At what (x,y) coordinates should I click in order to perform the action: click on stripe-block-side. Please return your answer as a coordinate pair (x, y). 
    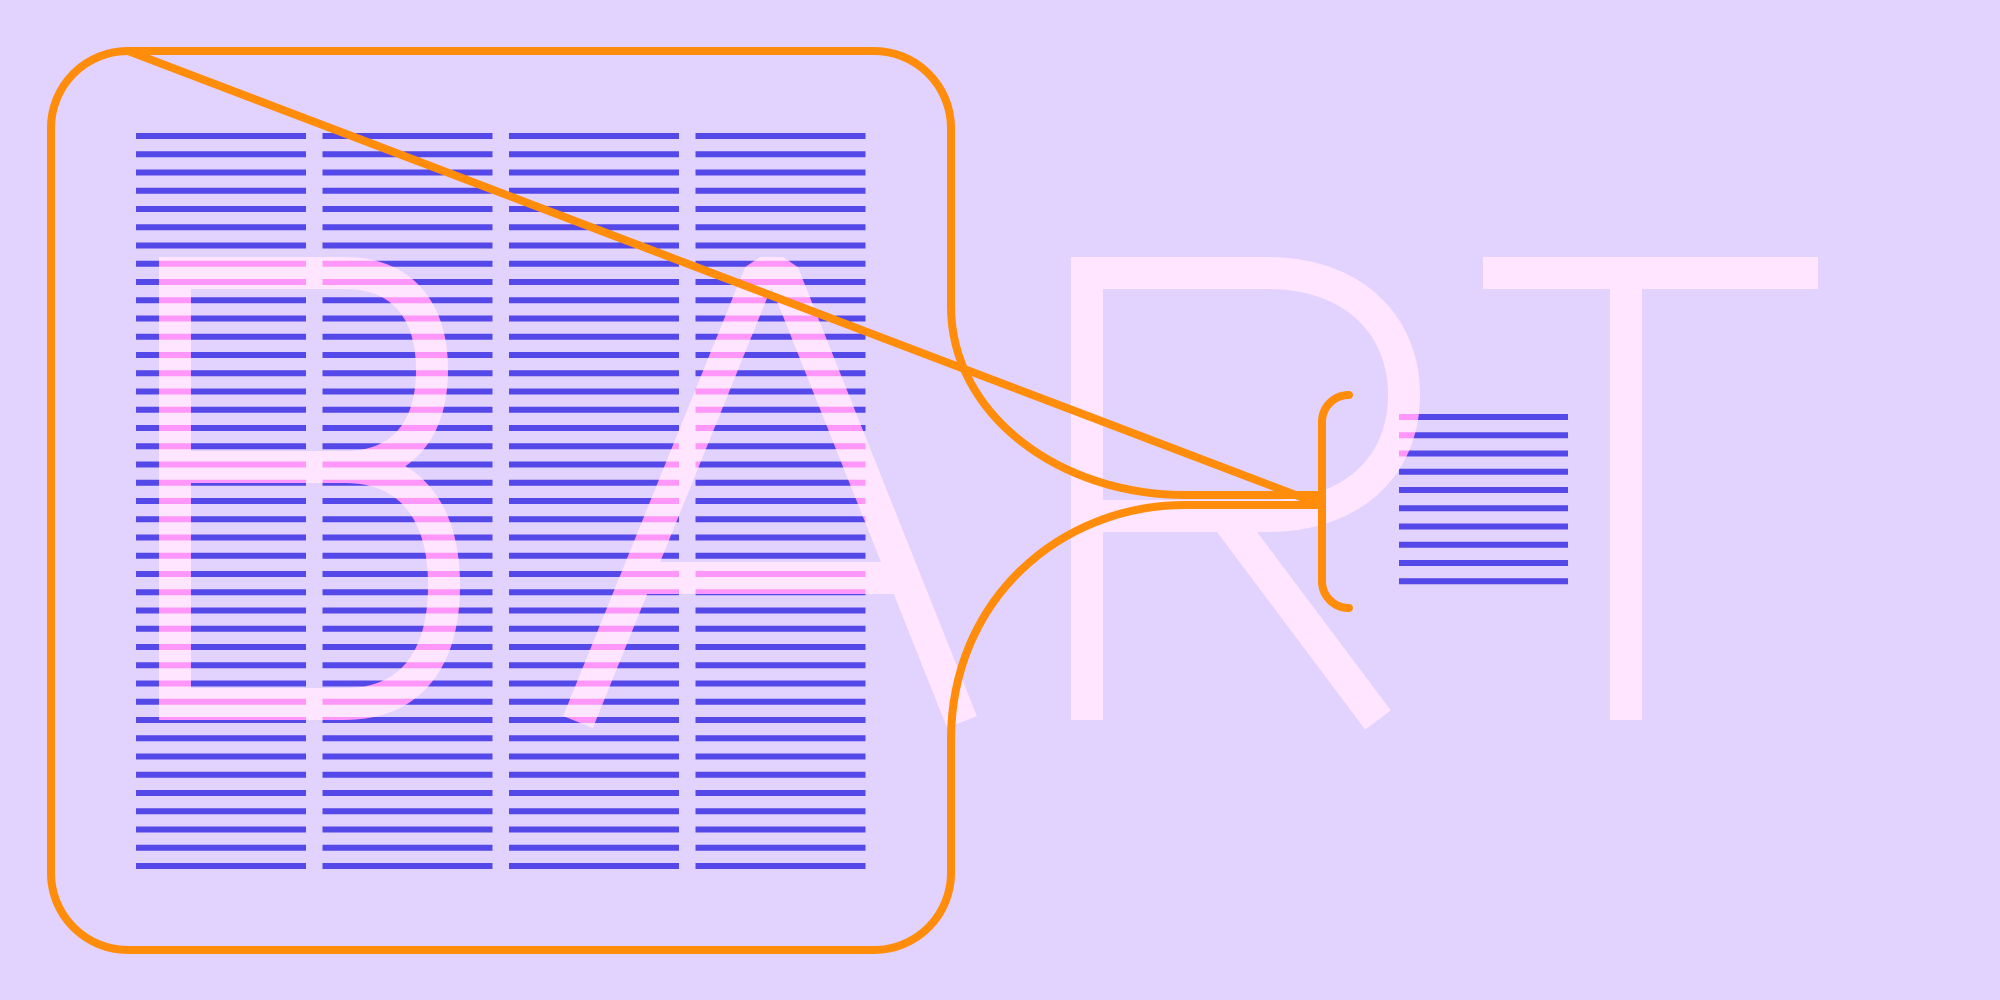
    Looking at the image, I should click on (1483, 499).